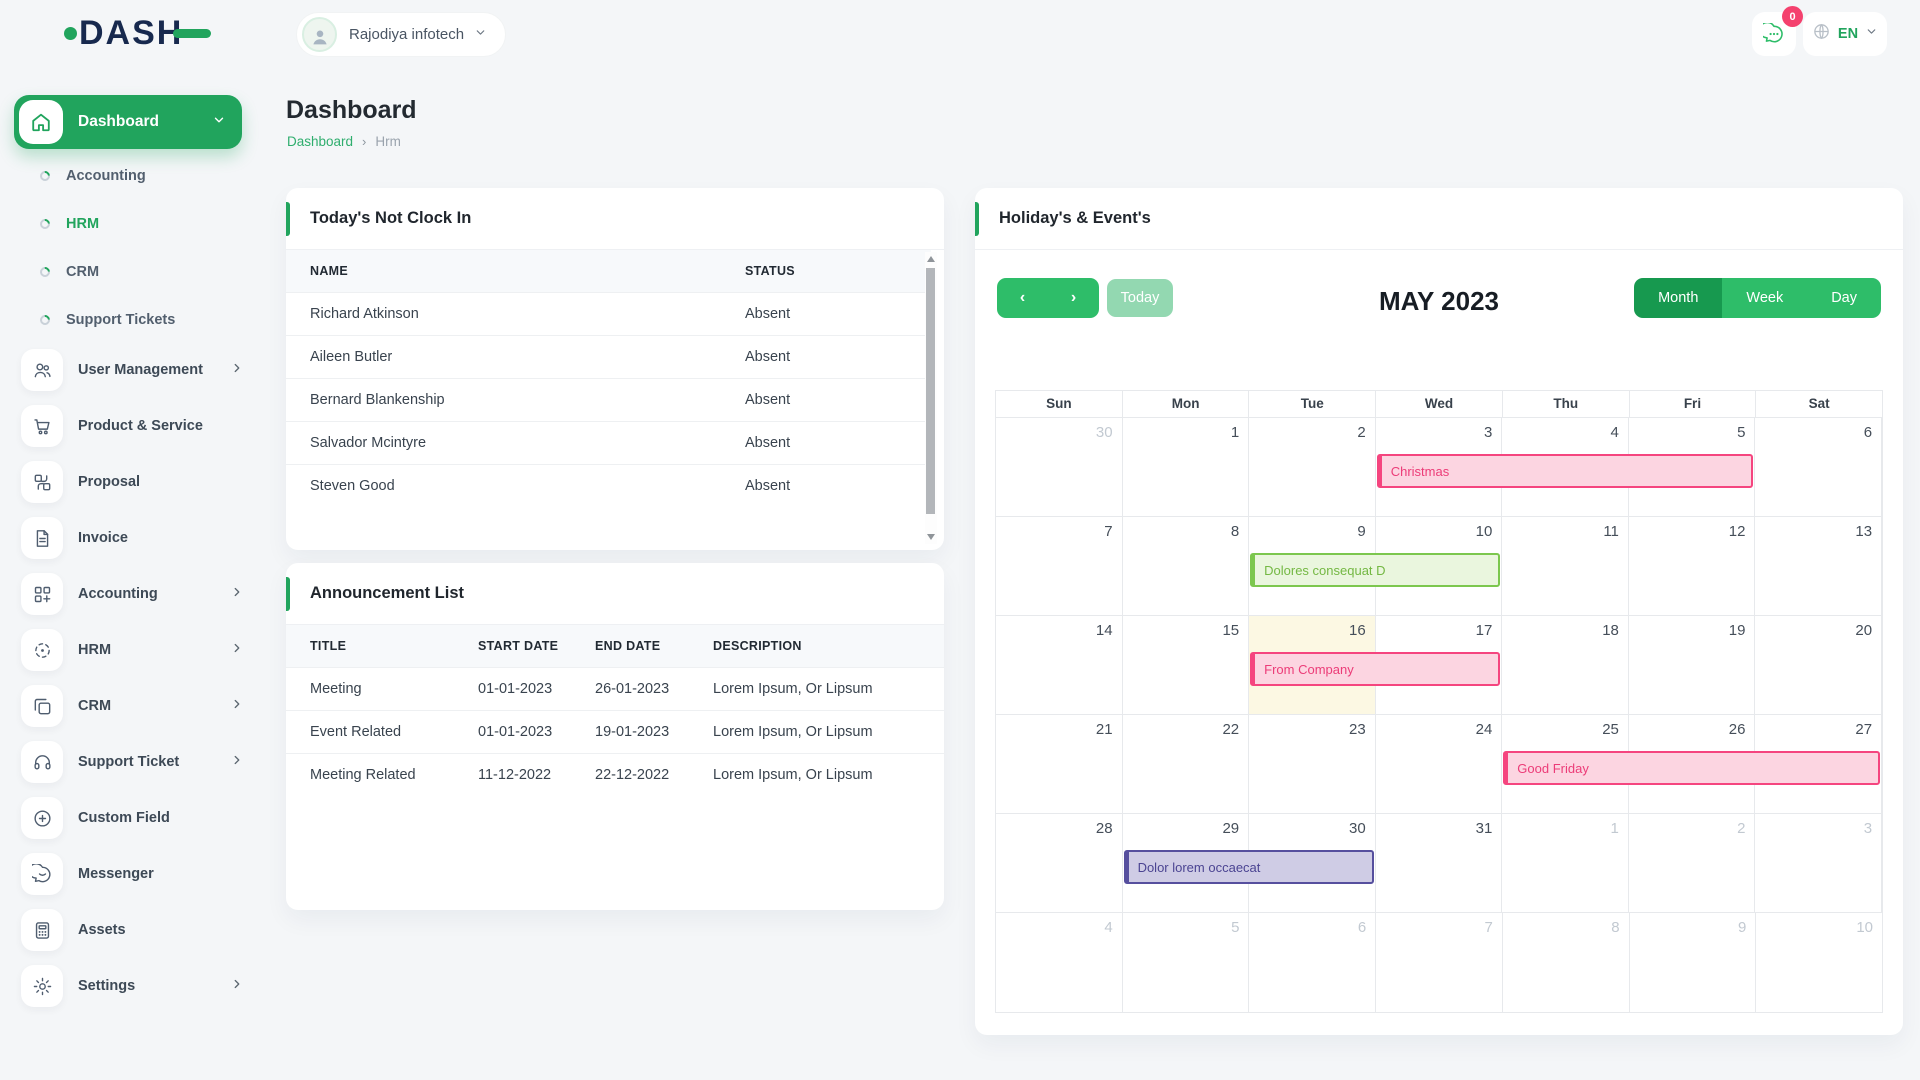 This screenshot has height=1080, width=1920. I want to click on company-name: Rajodiya infotech, so click(407, 34).